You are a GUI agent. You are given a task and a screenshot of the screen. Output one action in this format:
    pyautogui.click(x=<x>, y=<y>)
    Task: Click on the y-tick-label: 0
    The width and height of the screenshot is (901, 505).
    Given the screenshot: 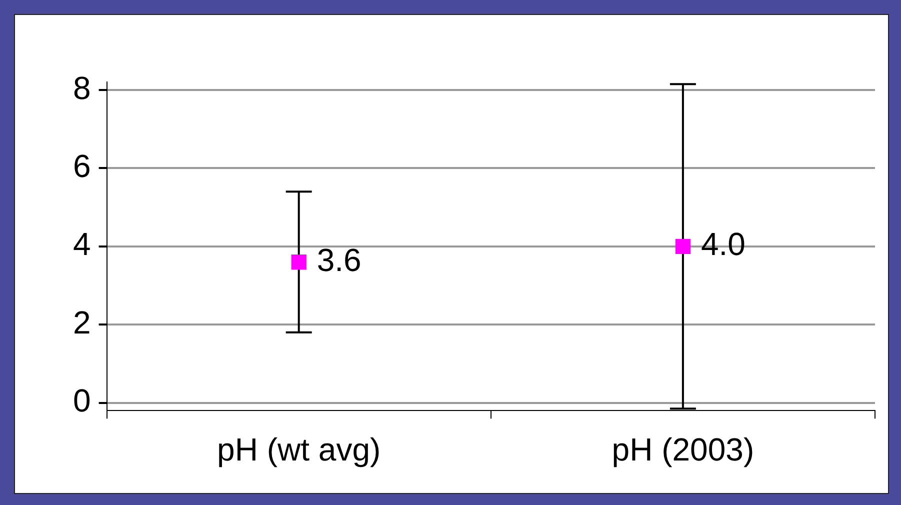 What is the action you would take?
    pyautogui.click(x=82, y=400)
    